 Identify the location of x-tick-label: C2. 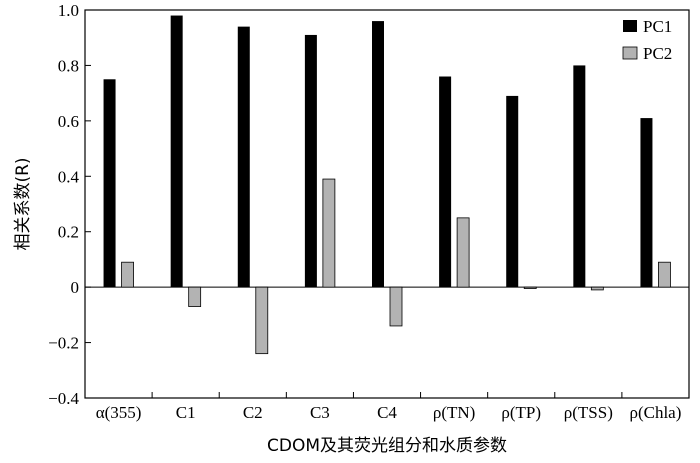
(253, 412).